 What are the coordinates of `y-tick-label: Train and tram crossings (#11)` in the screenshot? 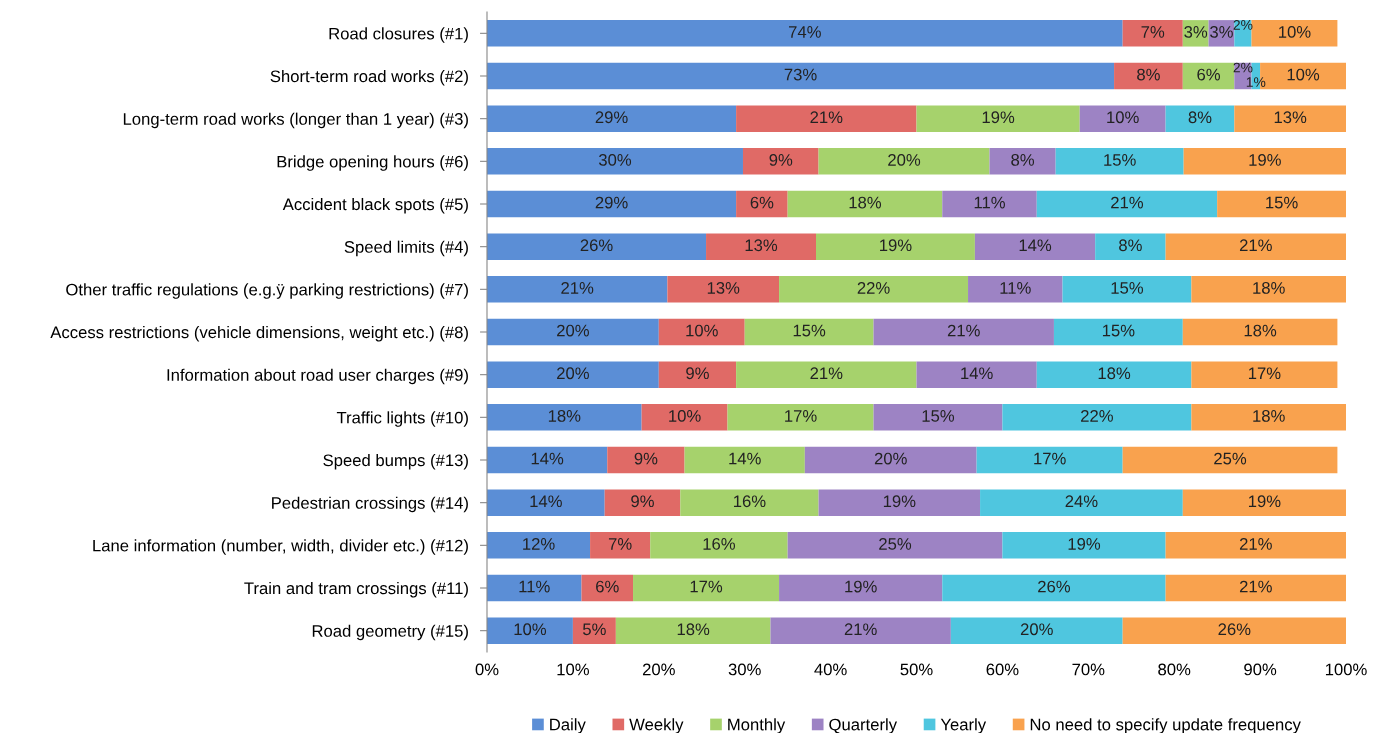 It's located at (356, 589).